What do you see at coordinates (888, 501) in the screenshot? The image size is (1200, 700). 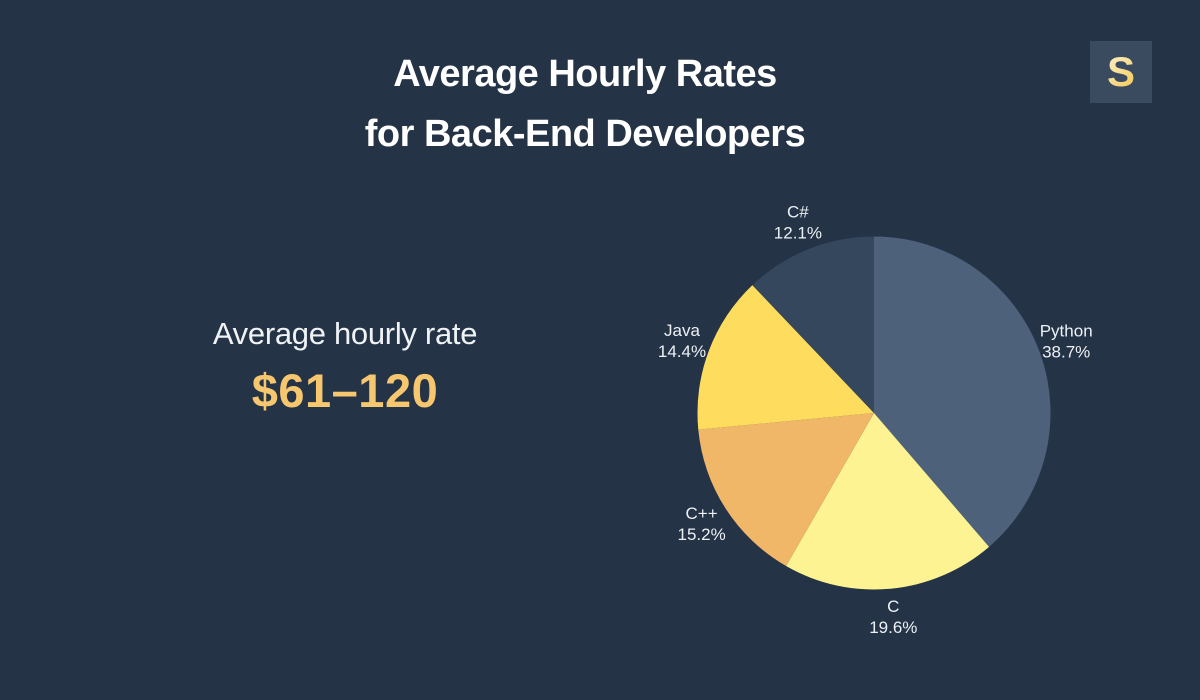 I see `pie-slice-c` at bounding box center [888, 501].